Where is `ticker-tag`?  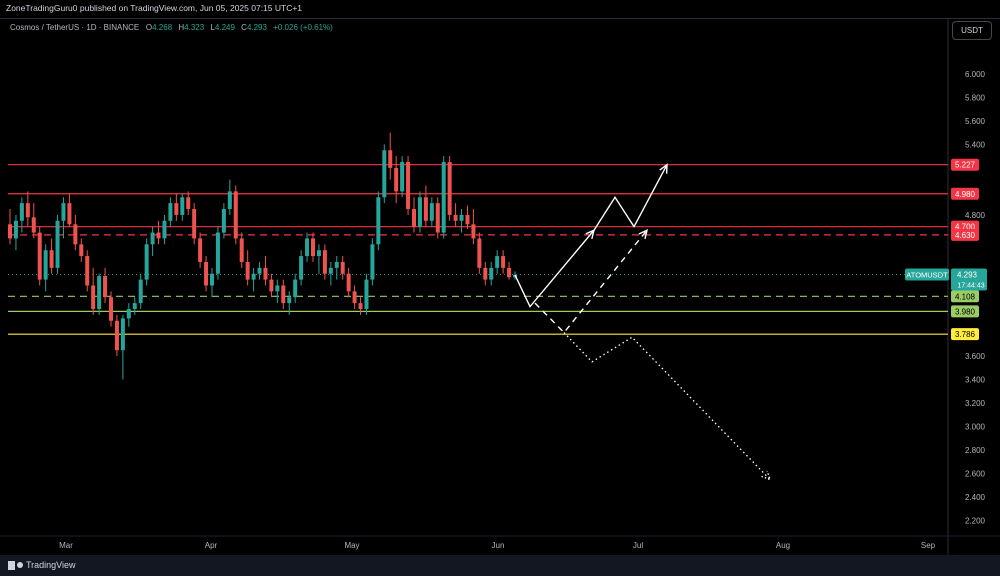 ticker-tag is located at coordinates (927, 274).